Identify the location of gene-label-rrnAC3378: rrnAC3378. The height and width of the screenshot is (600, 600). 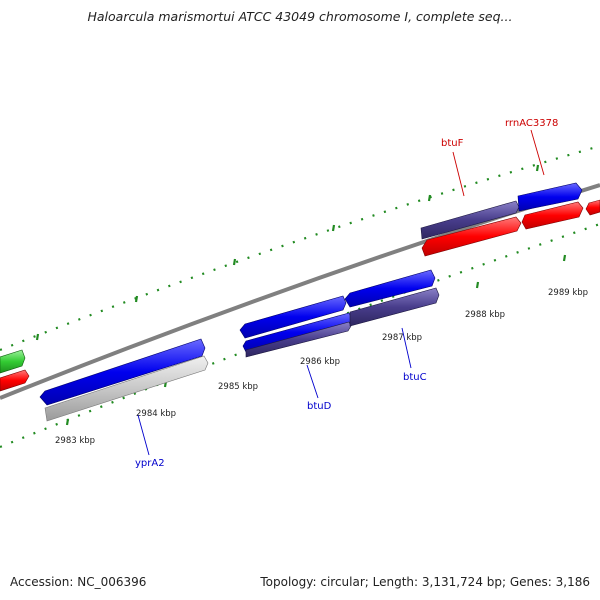
(531, 123).